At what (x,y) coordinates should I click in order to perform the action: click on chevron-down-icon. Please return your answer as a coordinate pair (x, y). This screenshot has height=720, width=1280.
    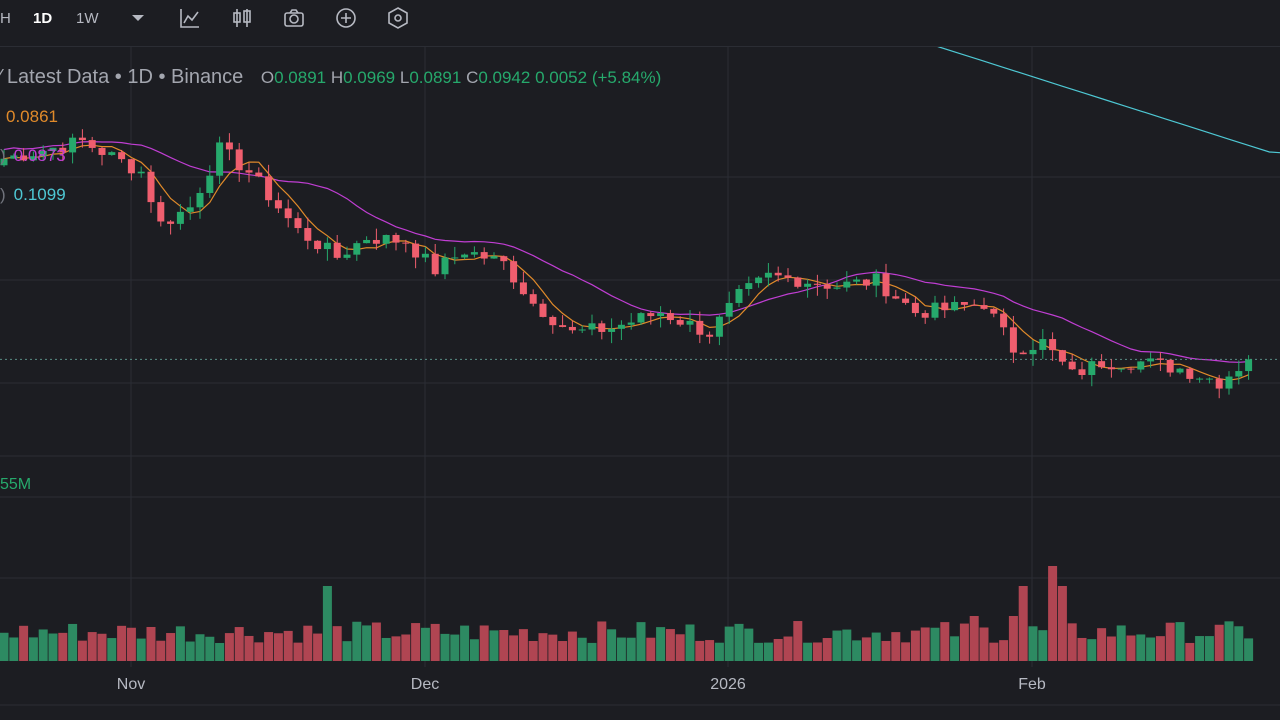
    Looking at the image, I should click on (138, 18).